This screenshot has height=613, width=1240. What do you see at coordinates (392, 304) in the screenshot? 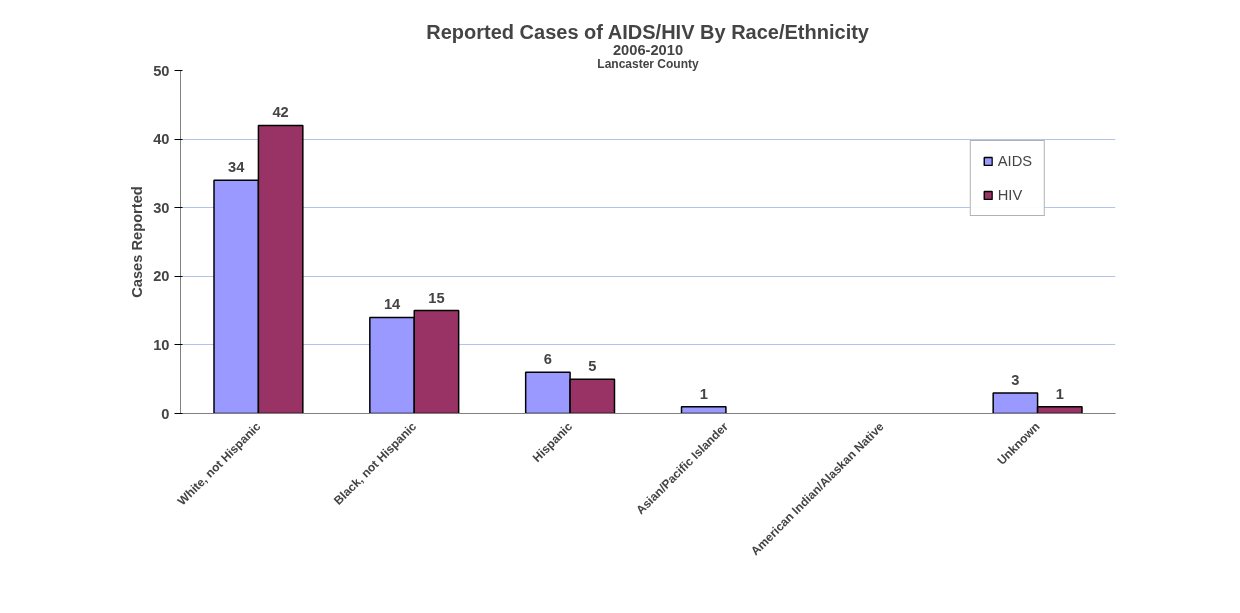
I see `data-label: 14` at bounding box center [392, 304].